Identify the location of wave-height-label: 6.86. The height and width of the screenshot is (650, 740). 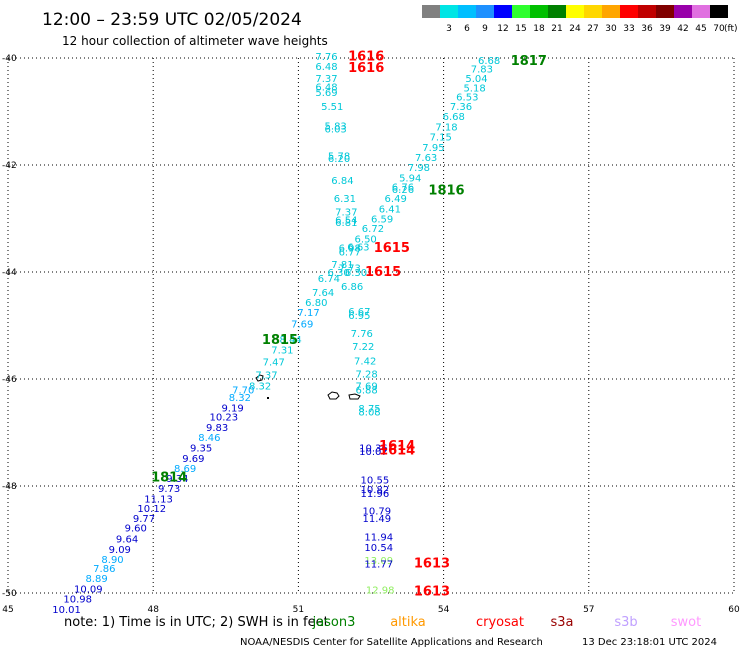
(352, 287).